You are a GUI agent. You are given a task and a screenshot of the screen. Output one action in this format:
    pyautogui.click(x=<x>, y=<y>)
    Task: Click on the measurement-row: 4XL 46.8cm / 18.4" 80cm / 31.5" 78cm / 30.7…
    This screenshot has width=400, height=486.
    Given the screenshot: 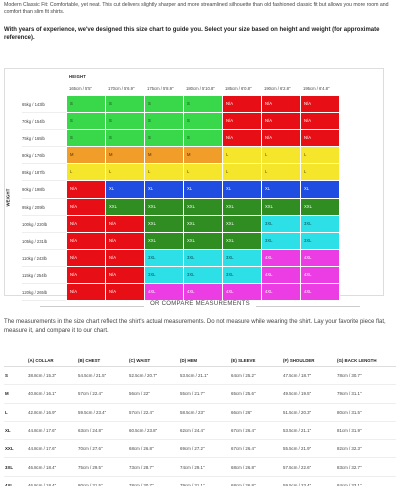 What is the action you would take?
    pyautogui.click(x=200, y=481)
    